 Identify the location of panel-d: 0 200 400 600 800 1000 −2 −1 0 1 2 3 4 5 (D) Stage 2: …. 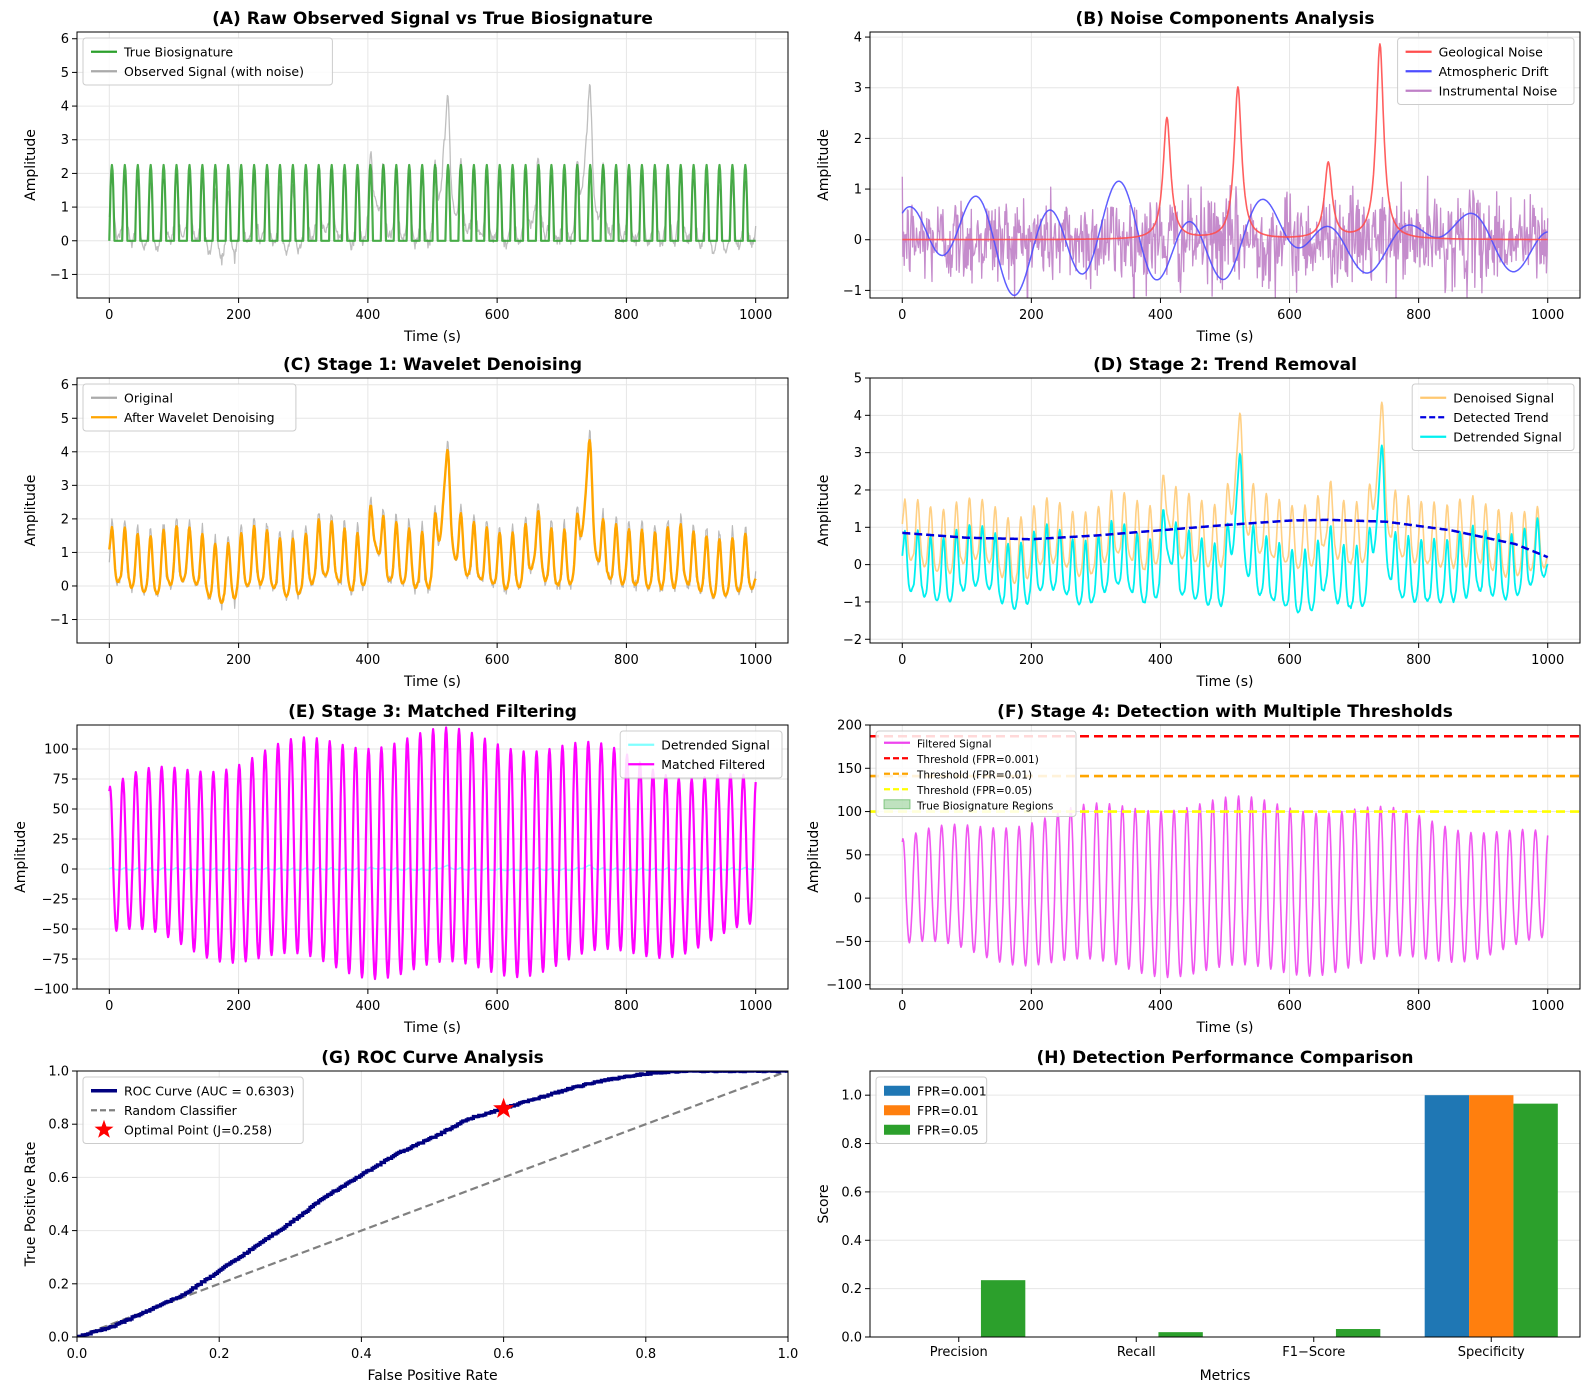
(1198, 522).